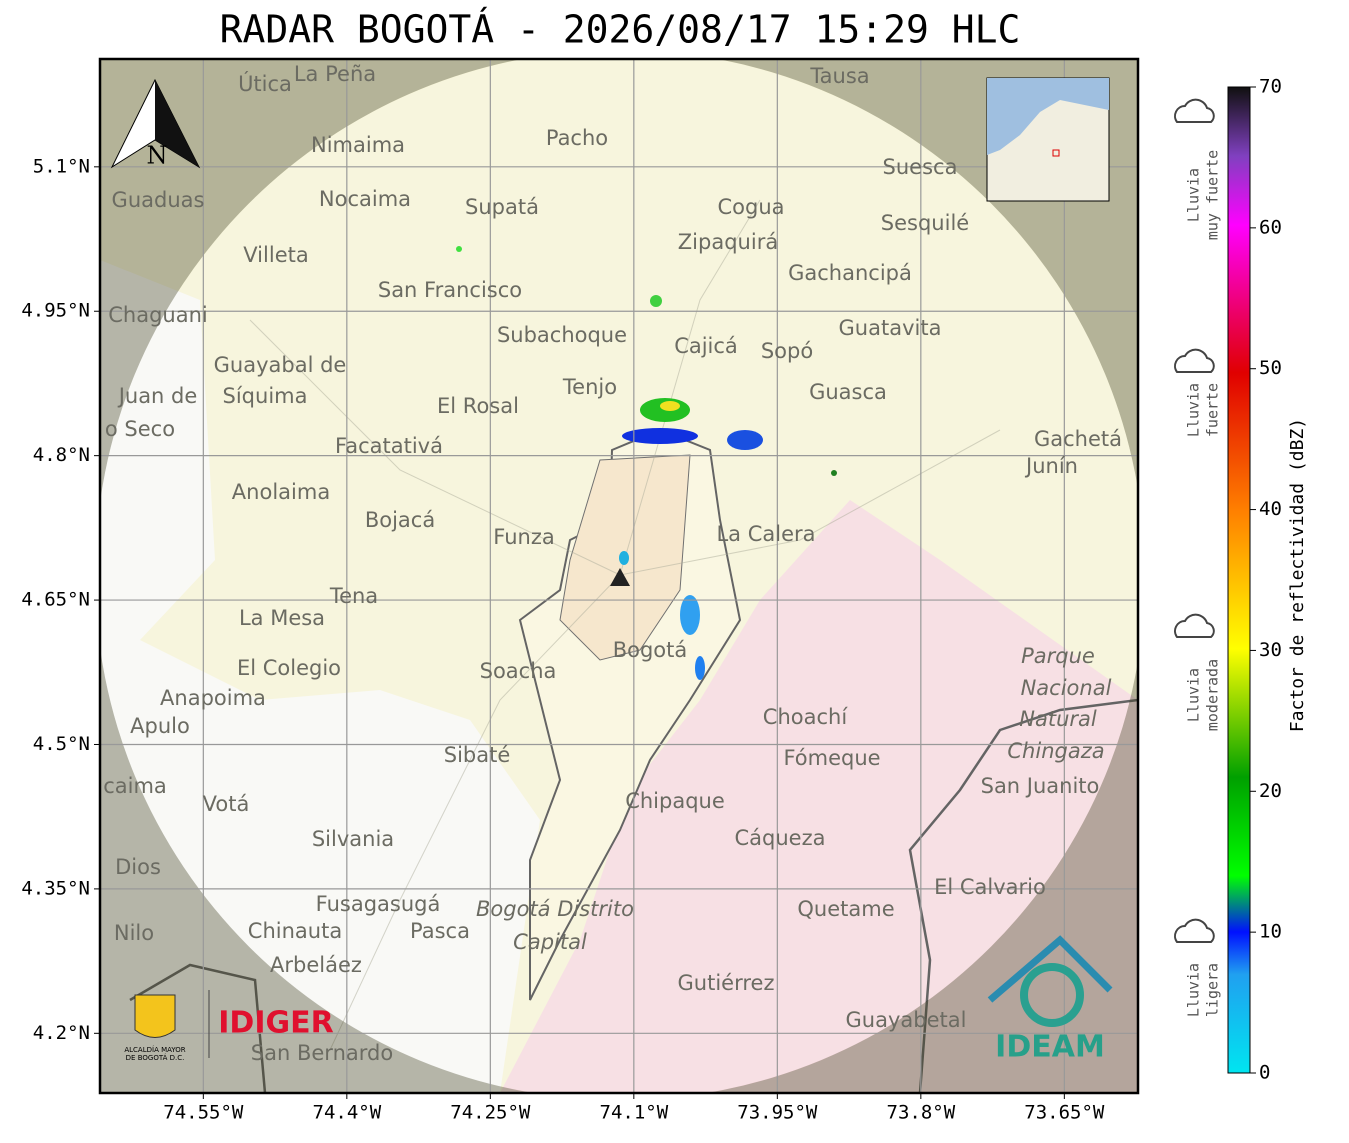 The height and width of the screenshot is (1143, 1349). I want to click on place-label: Guaduas, so click(158, 200).